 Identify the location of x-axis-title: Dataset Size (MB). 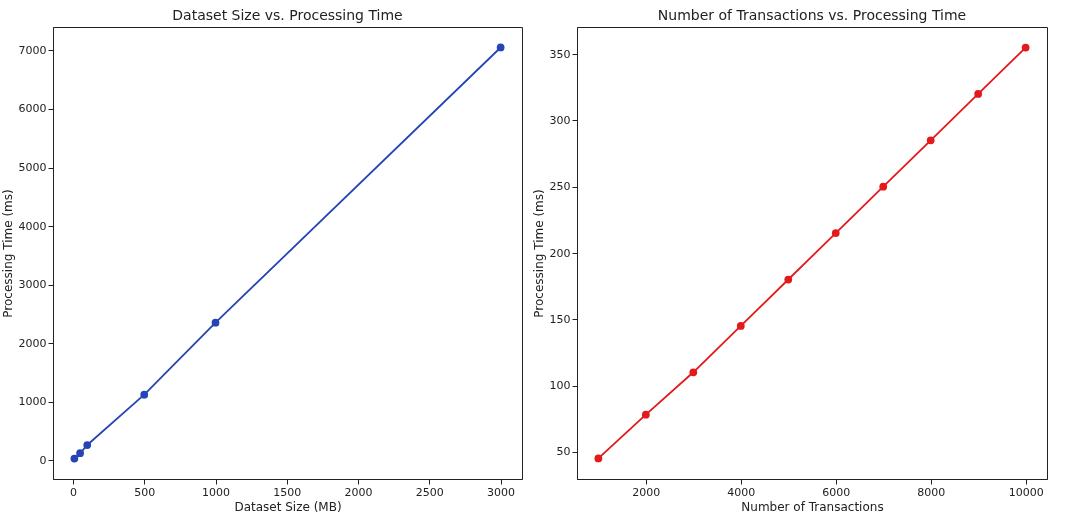
(288, 506).